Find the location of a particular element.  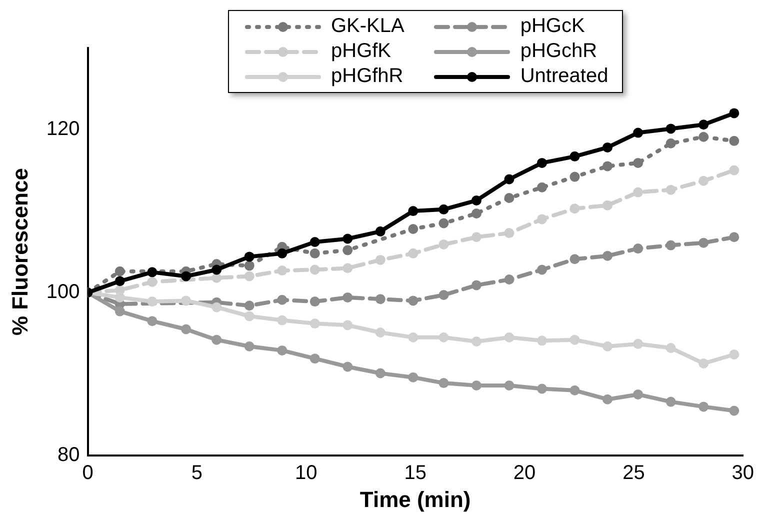

x-tick-label: 10 is located at coordinates (306, 473).